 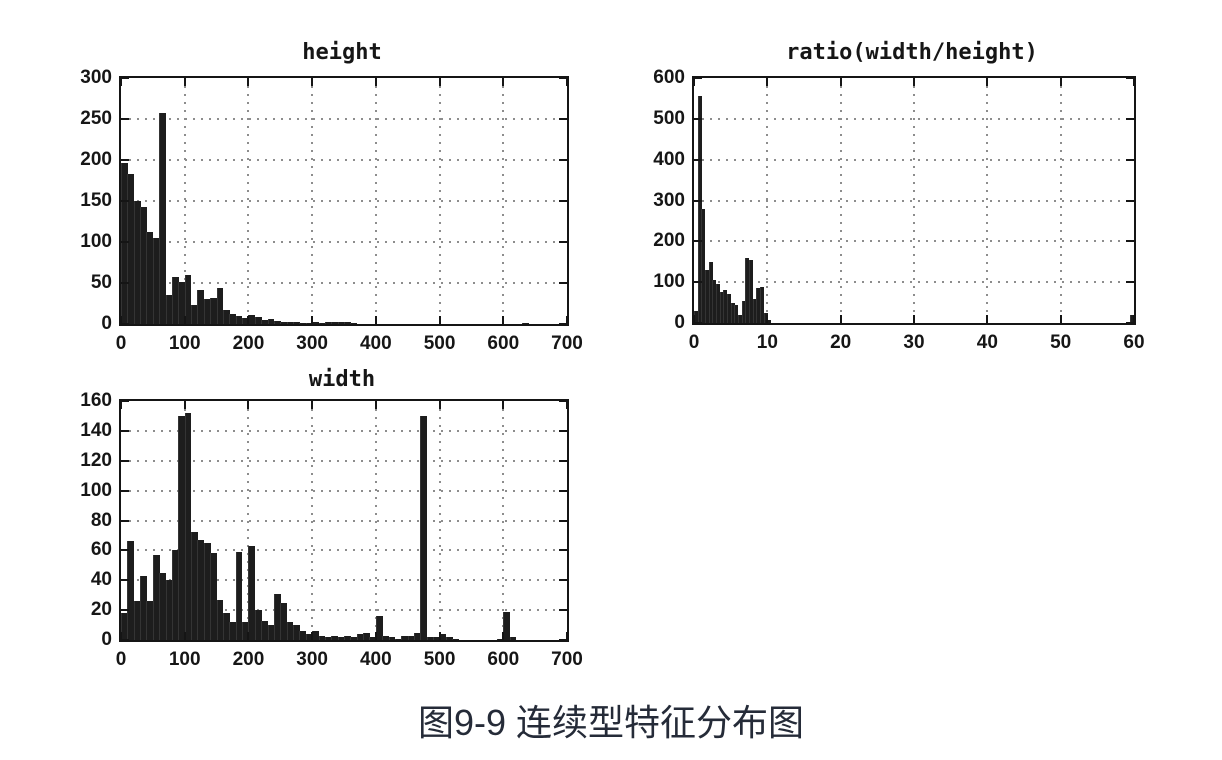 I want to click on x-tick-label: 500, so click(x=439, y=659).